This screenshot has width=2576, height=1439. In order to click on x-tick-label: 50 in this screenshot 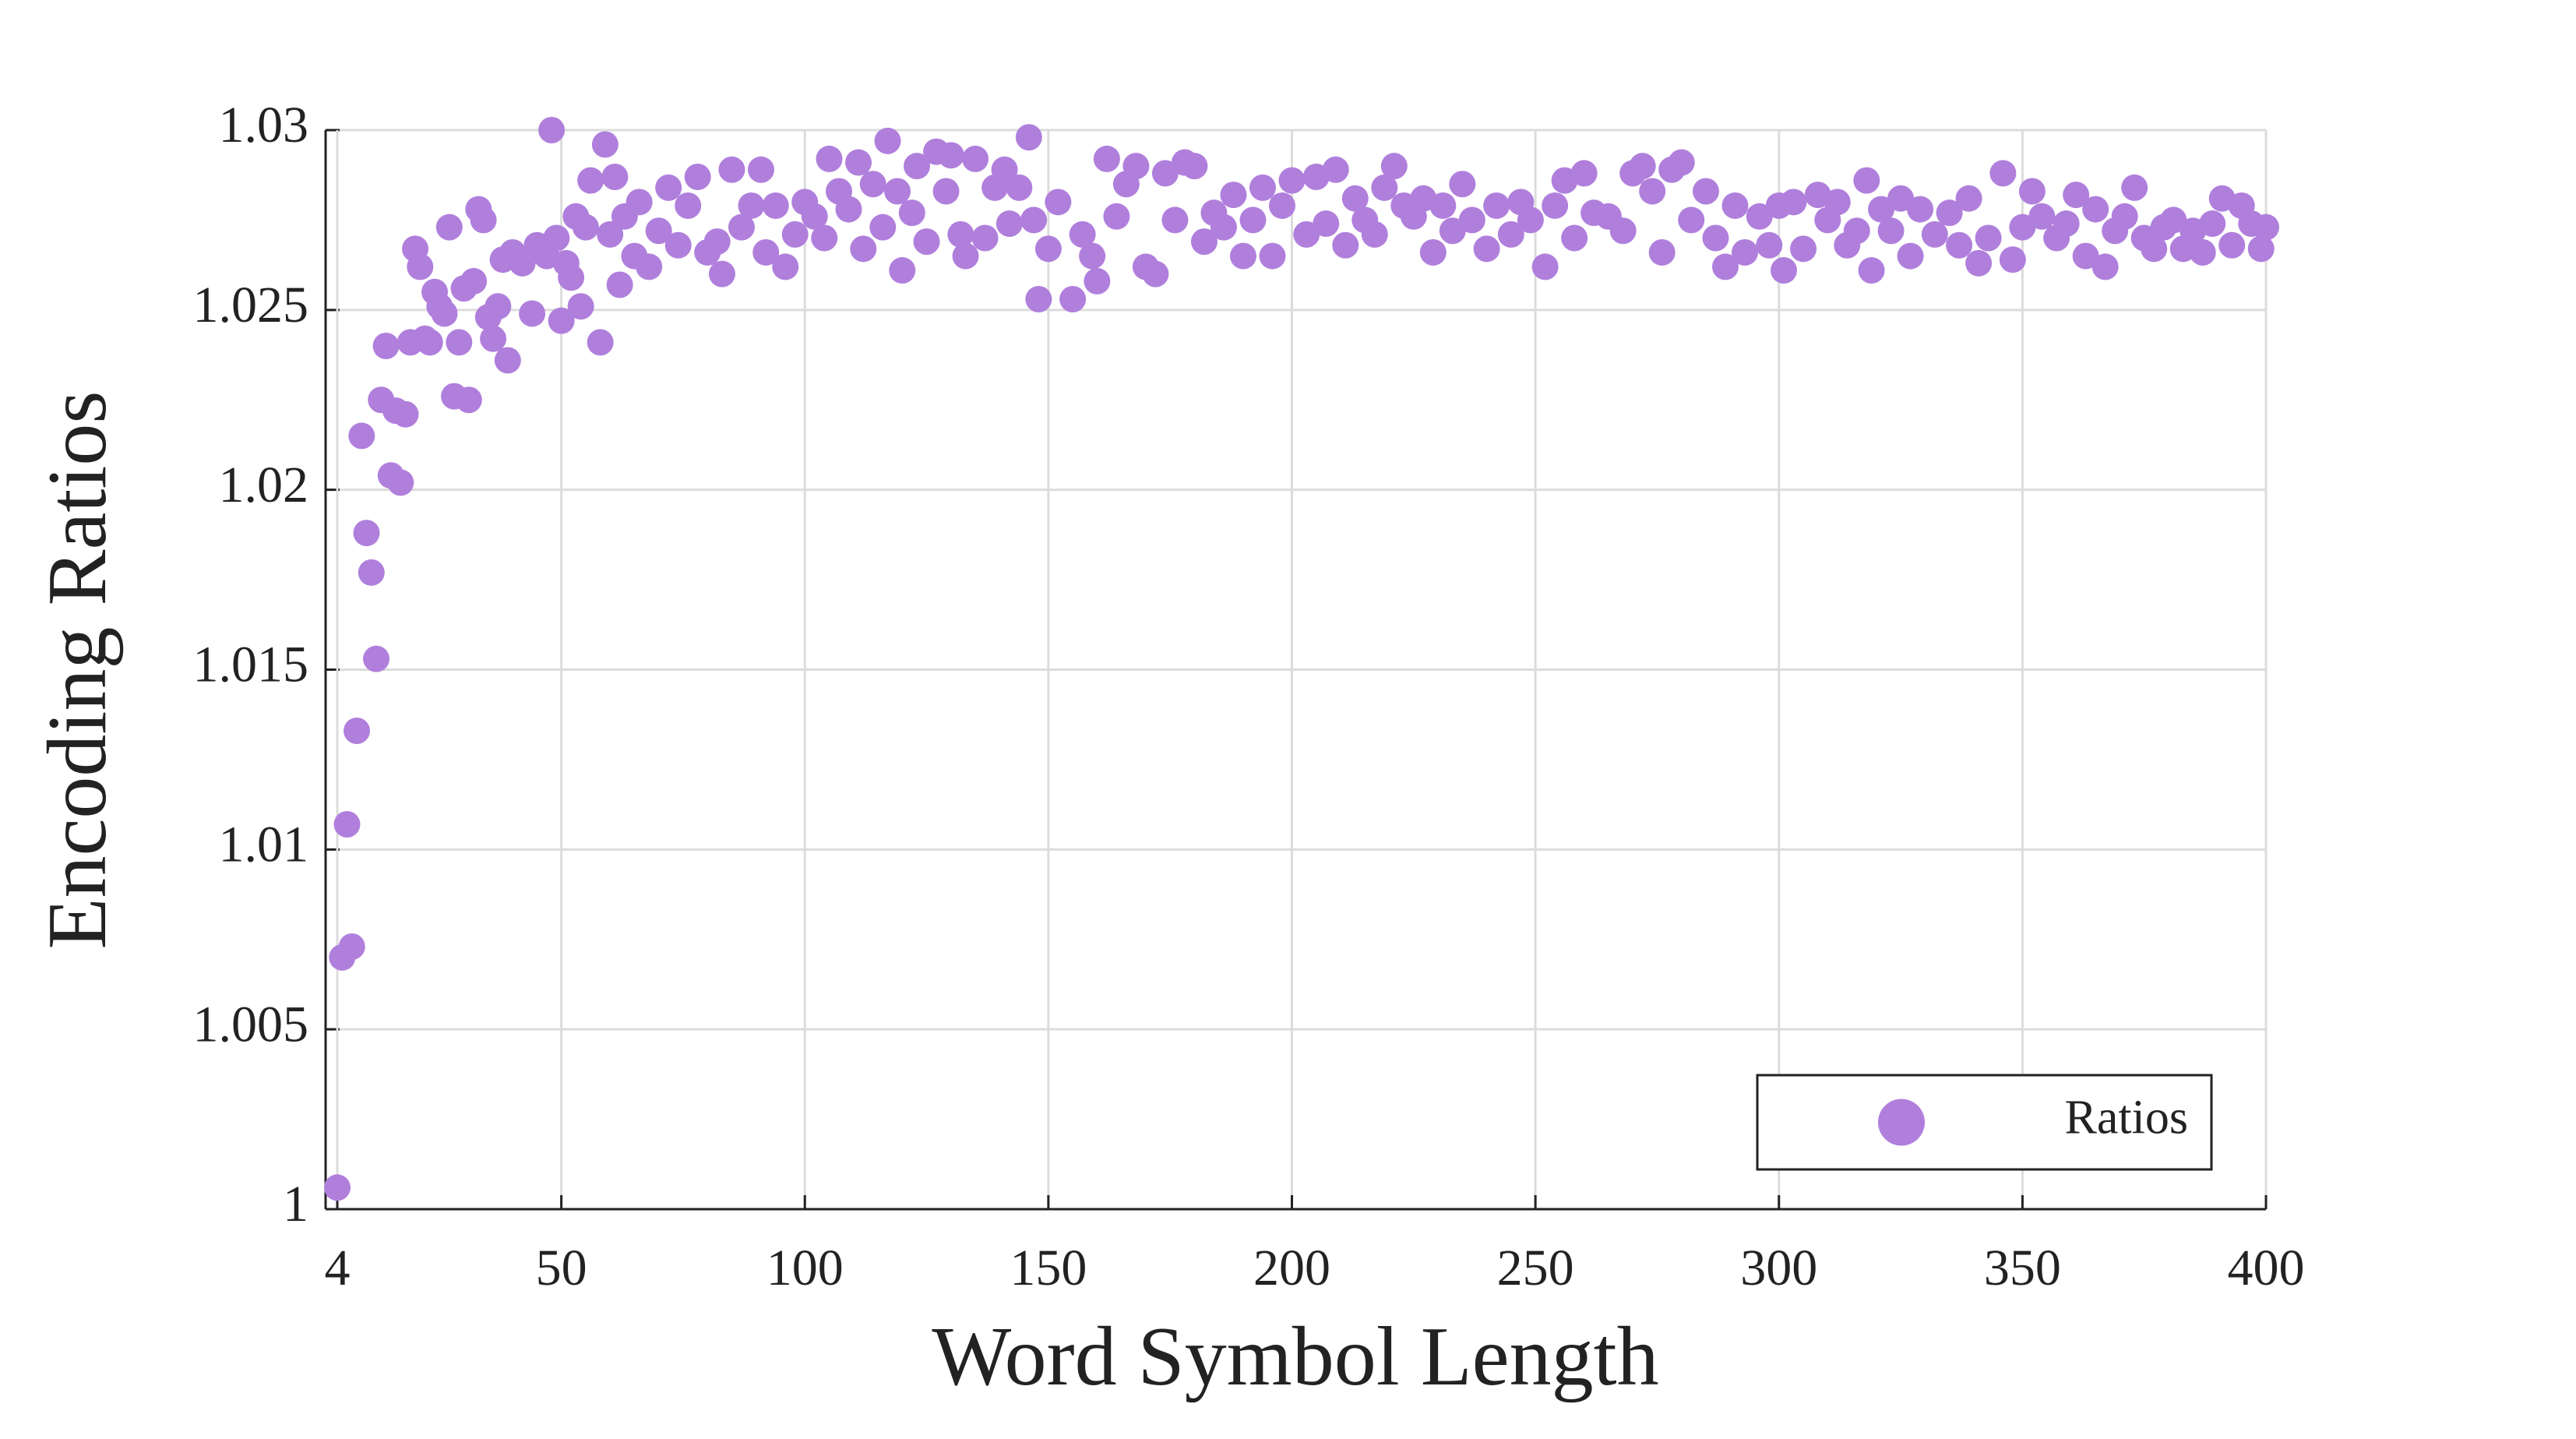, I will do `click(561, 1268)`.